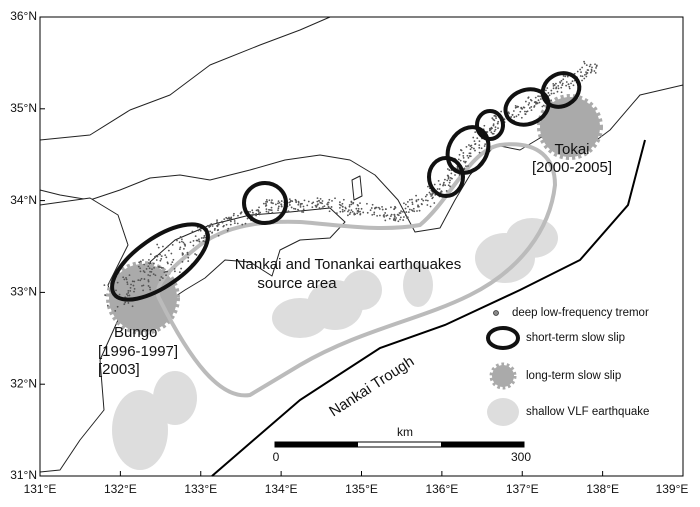 The image size is (700, 507). I want to click on y-tick-label: 34°N, so click(23, 200).